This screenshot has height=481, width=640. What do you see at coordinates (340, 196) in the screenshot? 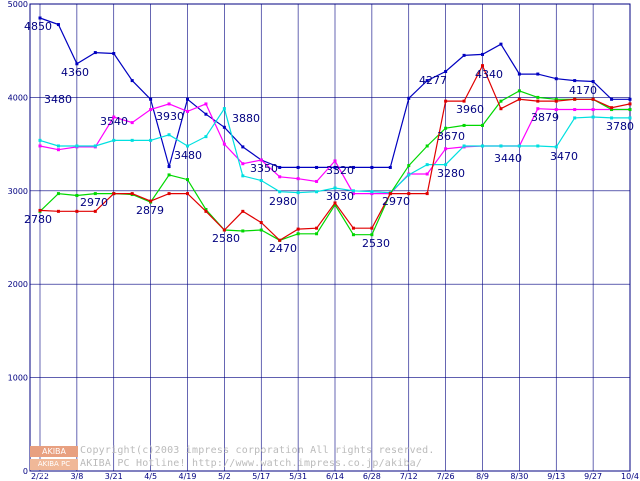
I see `data-label: 3030` at bounding box center [340, 196].